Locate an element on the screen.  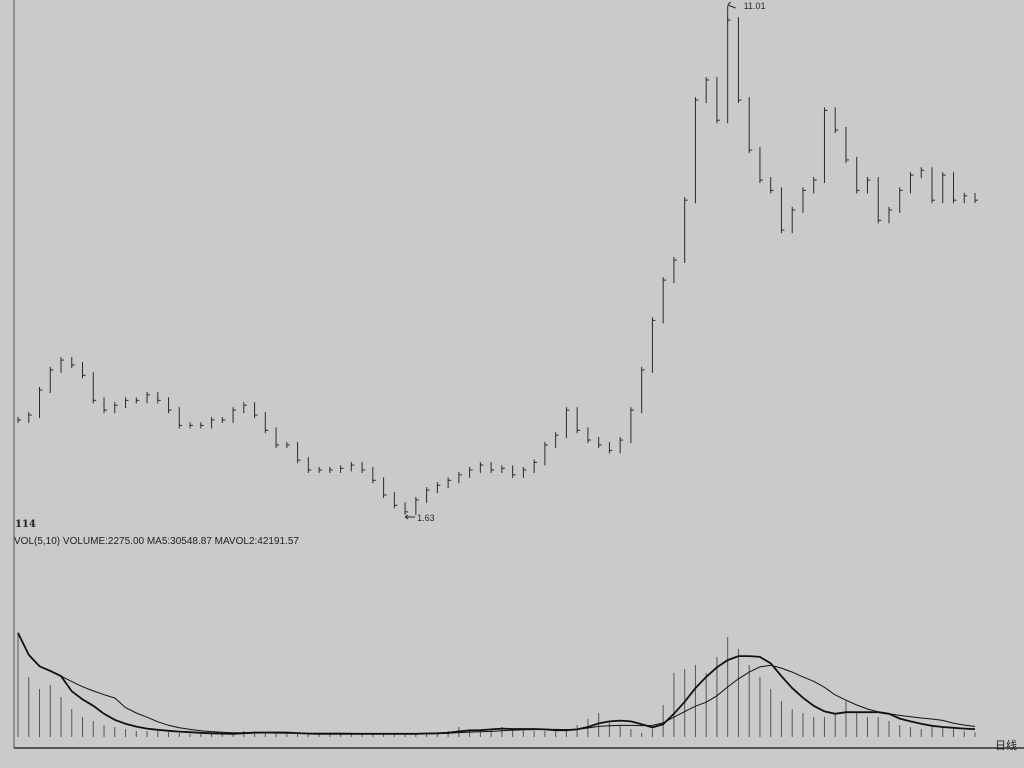
low-arrow-icon is located at coordinates (410, 517).